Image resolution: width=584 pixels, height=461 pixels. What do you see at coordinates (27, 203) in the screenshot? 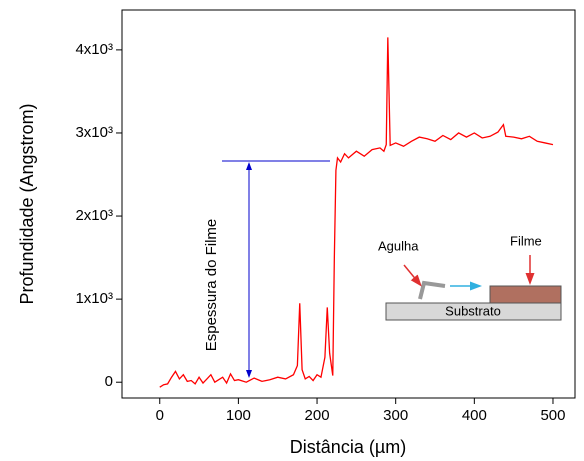
I see `y-axis-title: Profundidade (Angstrom)` at bounding box center [27, 203].